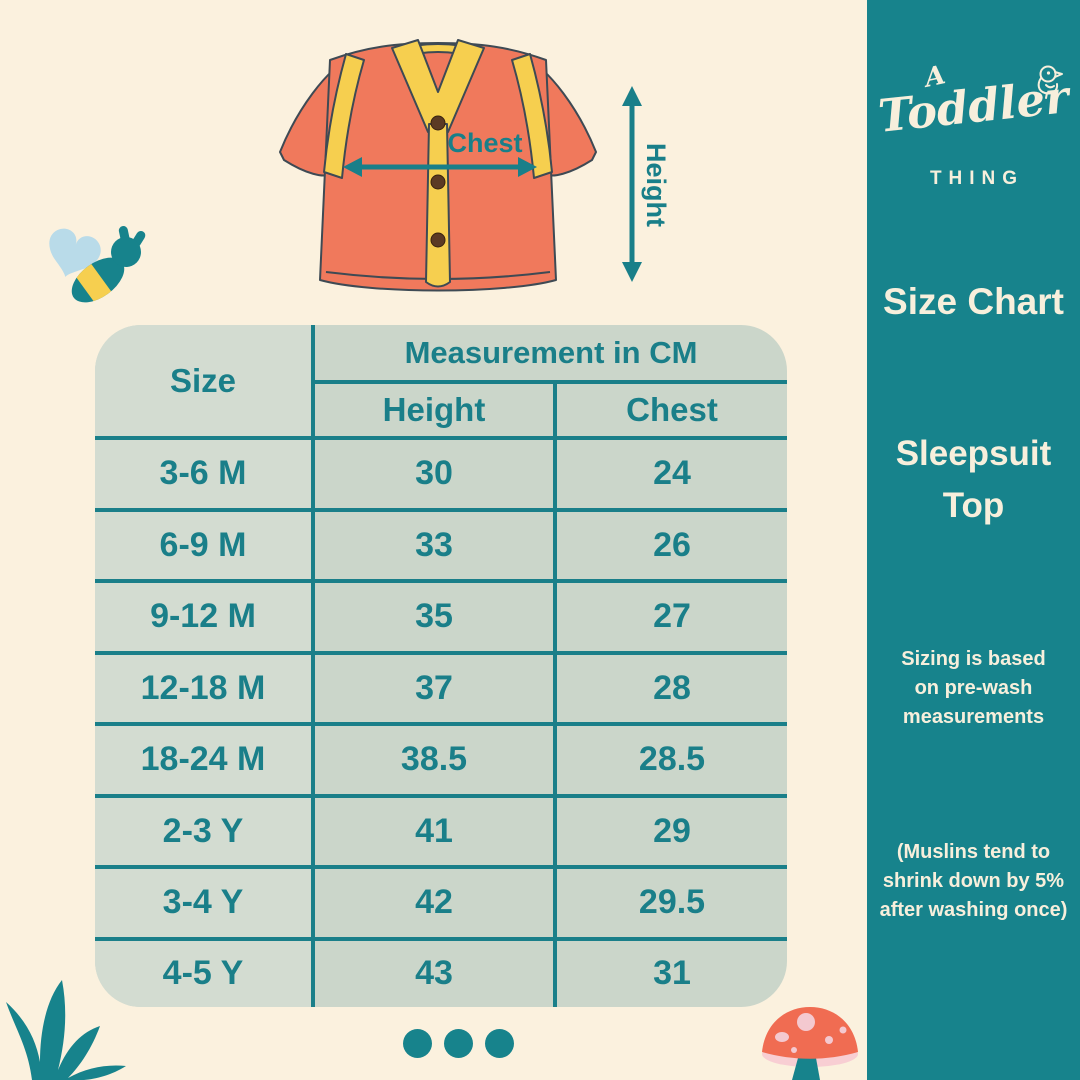 This screenshot has width=1080, height=1080. What do you see at coordinates (973, 129) in the screenshot?
I see `brand-logo: A Toddler THING` at bounding box center [973, 129].